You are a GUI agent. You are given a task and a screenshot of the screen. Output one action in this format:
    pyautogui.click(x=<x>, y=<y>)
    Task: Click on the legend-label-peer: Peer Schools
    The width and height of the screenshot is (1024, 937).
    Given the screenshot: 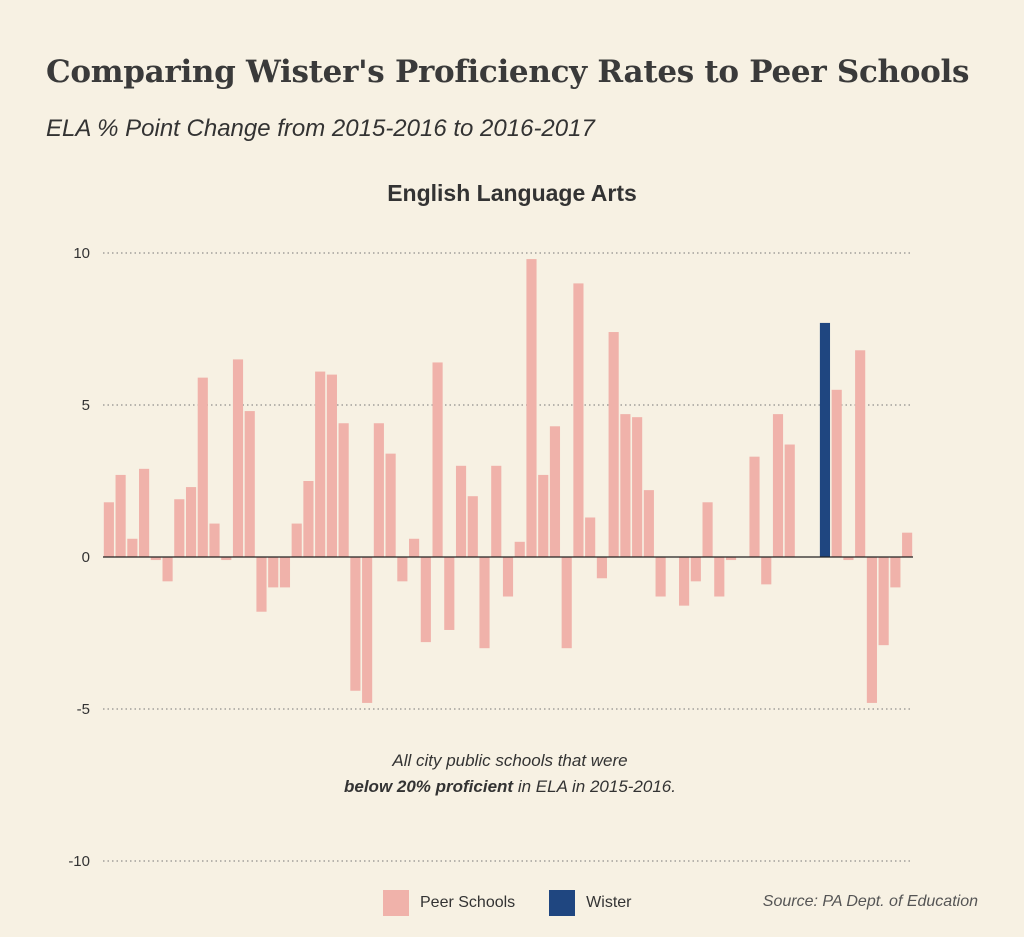 What is the action you would take?
    pyautogui.click(x=468, y=902)
    